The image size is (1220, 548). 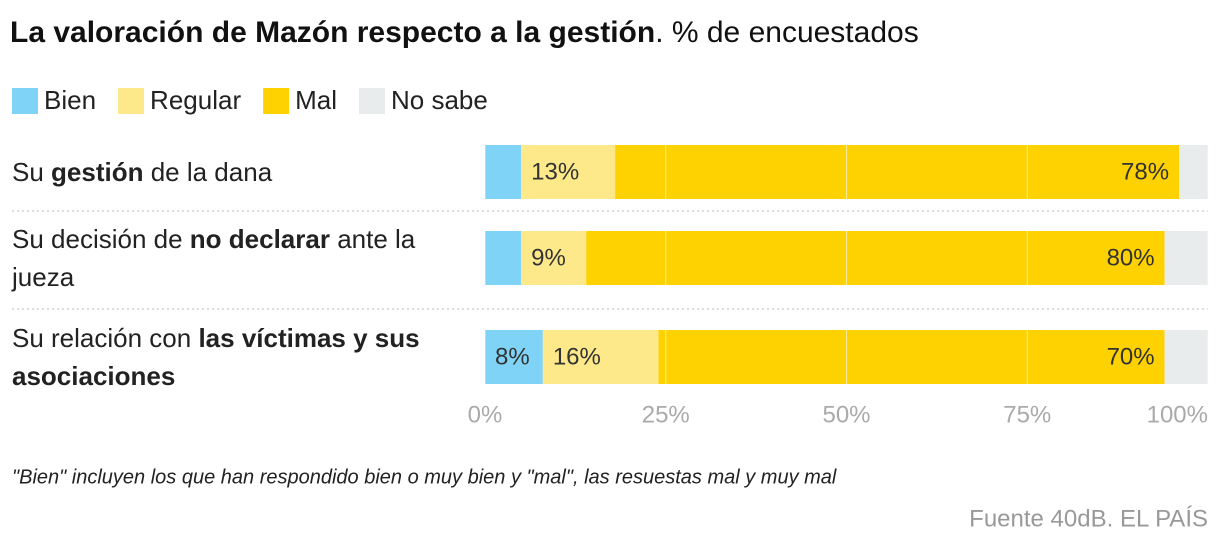 What do you see at coordinates (485, 414) in the screenshot?
I see `x-tick-label: 0%` at bounding box center [485, 414].